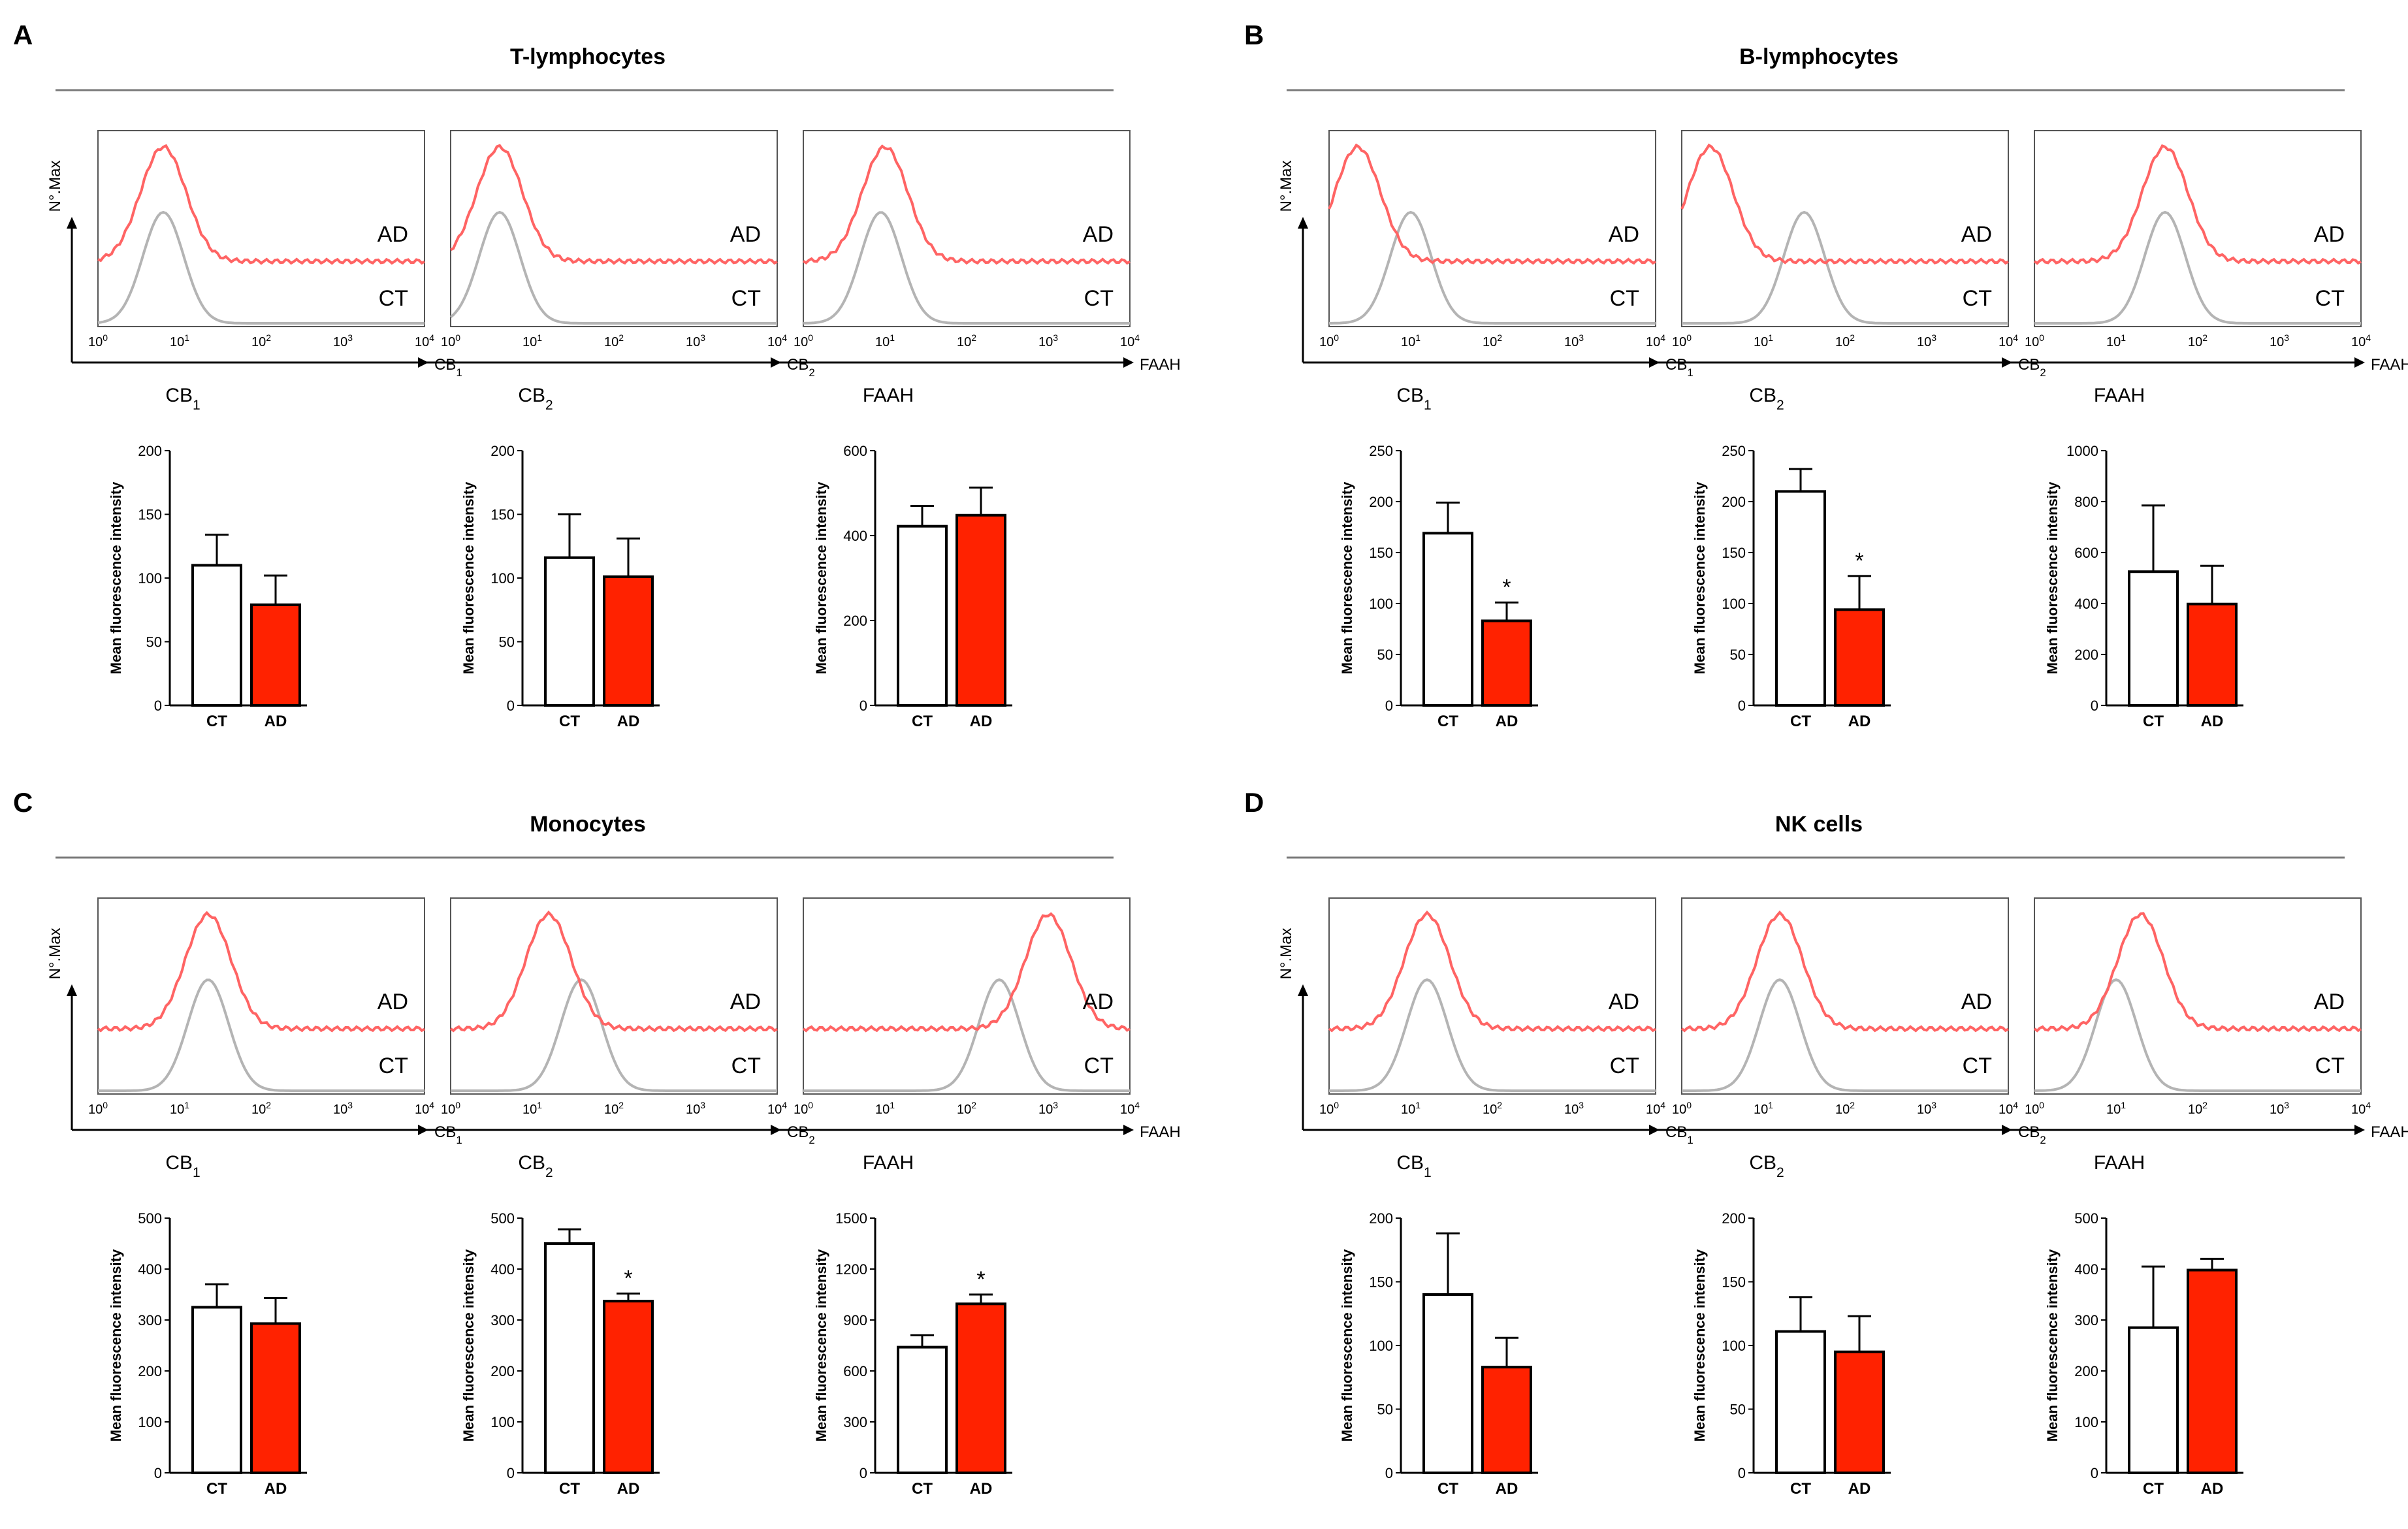 The height and width of the screenshot is (1529, 2408). What do you see at coordinates (423, 1130) in the screenshot?
I see `x-axis-arrowhead` at bounding box center [423, 1130].